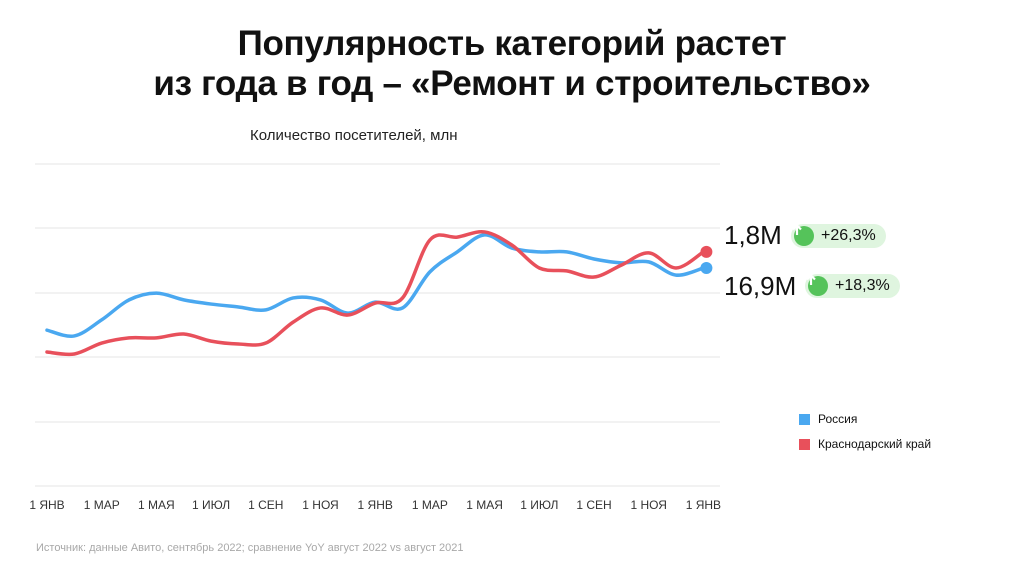 The height and width of the screenshot is (571, 1024). I want to click on series-line-krasnodar, so click(375, 293).